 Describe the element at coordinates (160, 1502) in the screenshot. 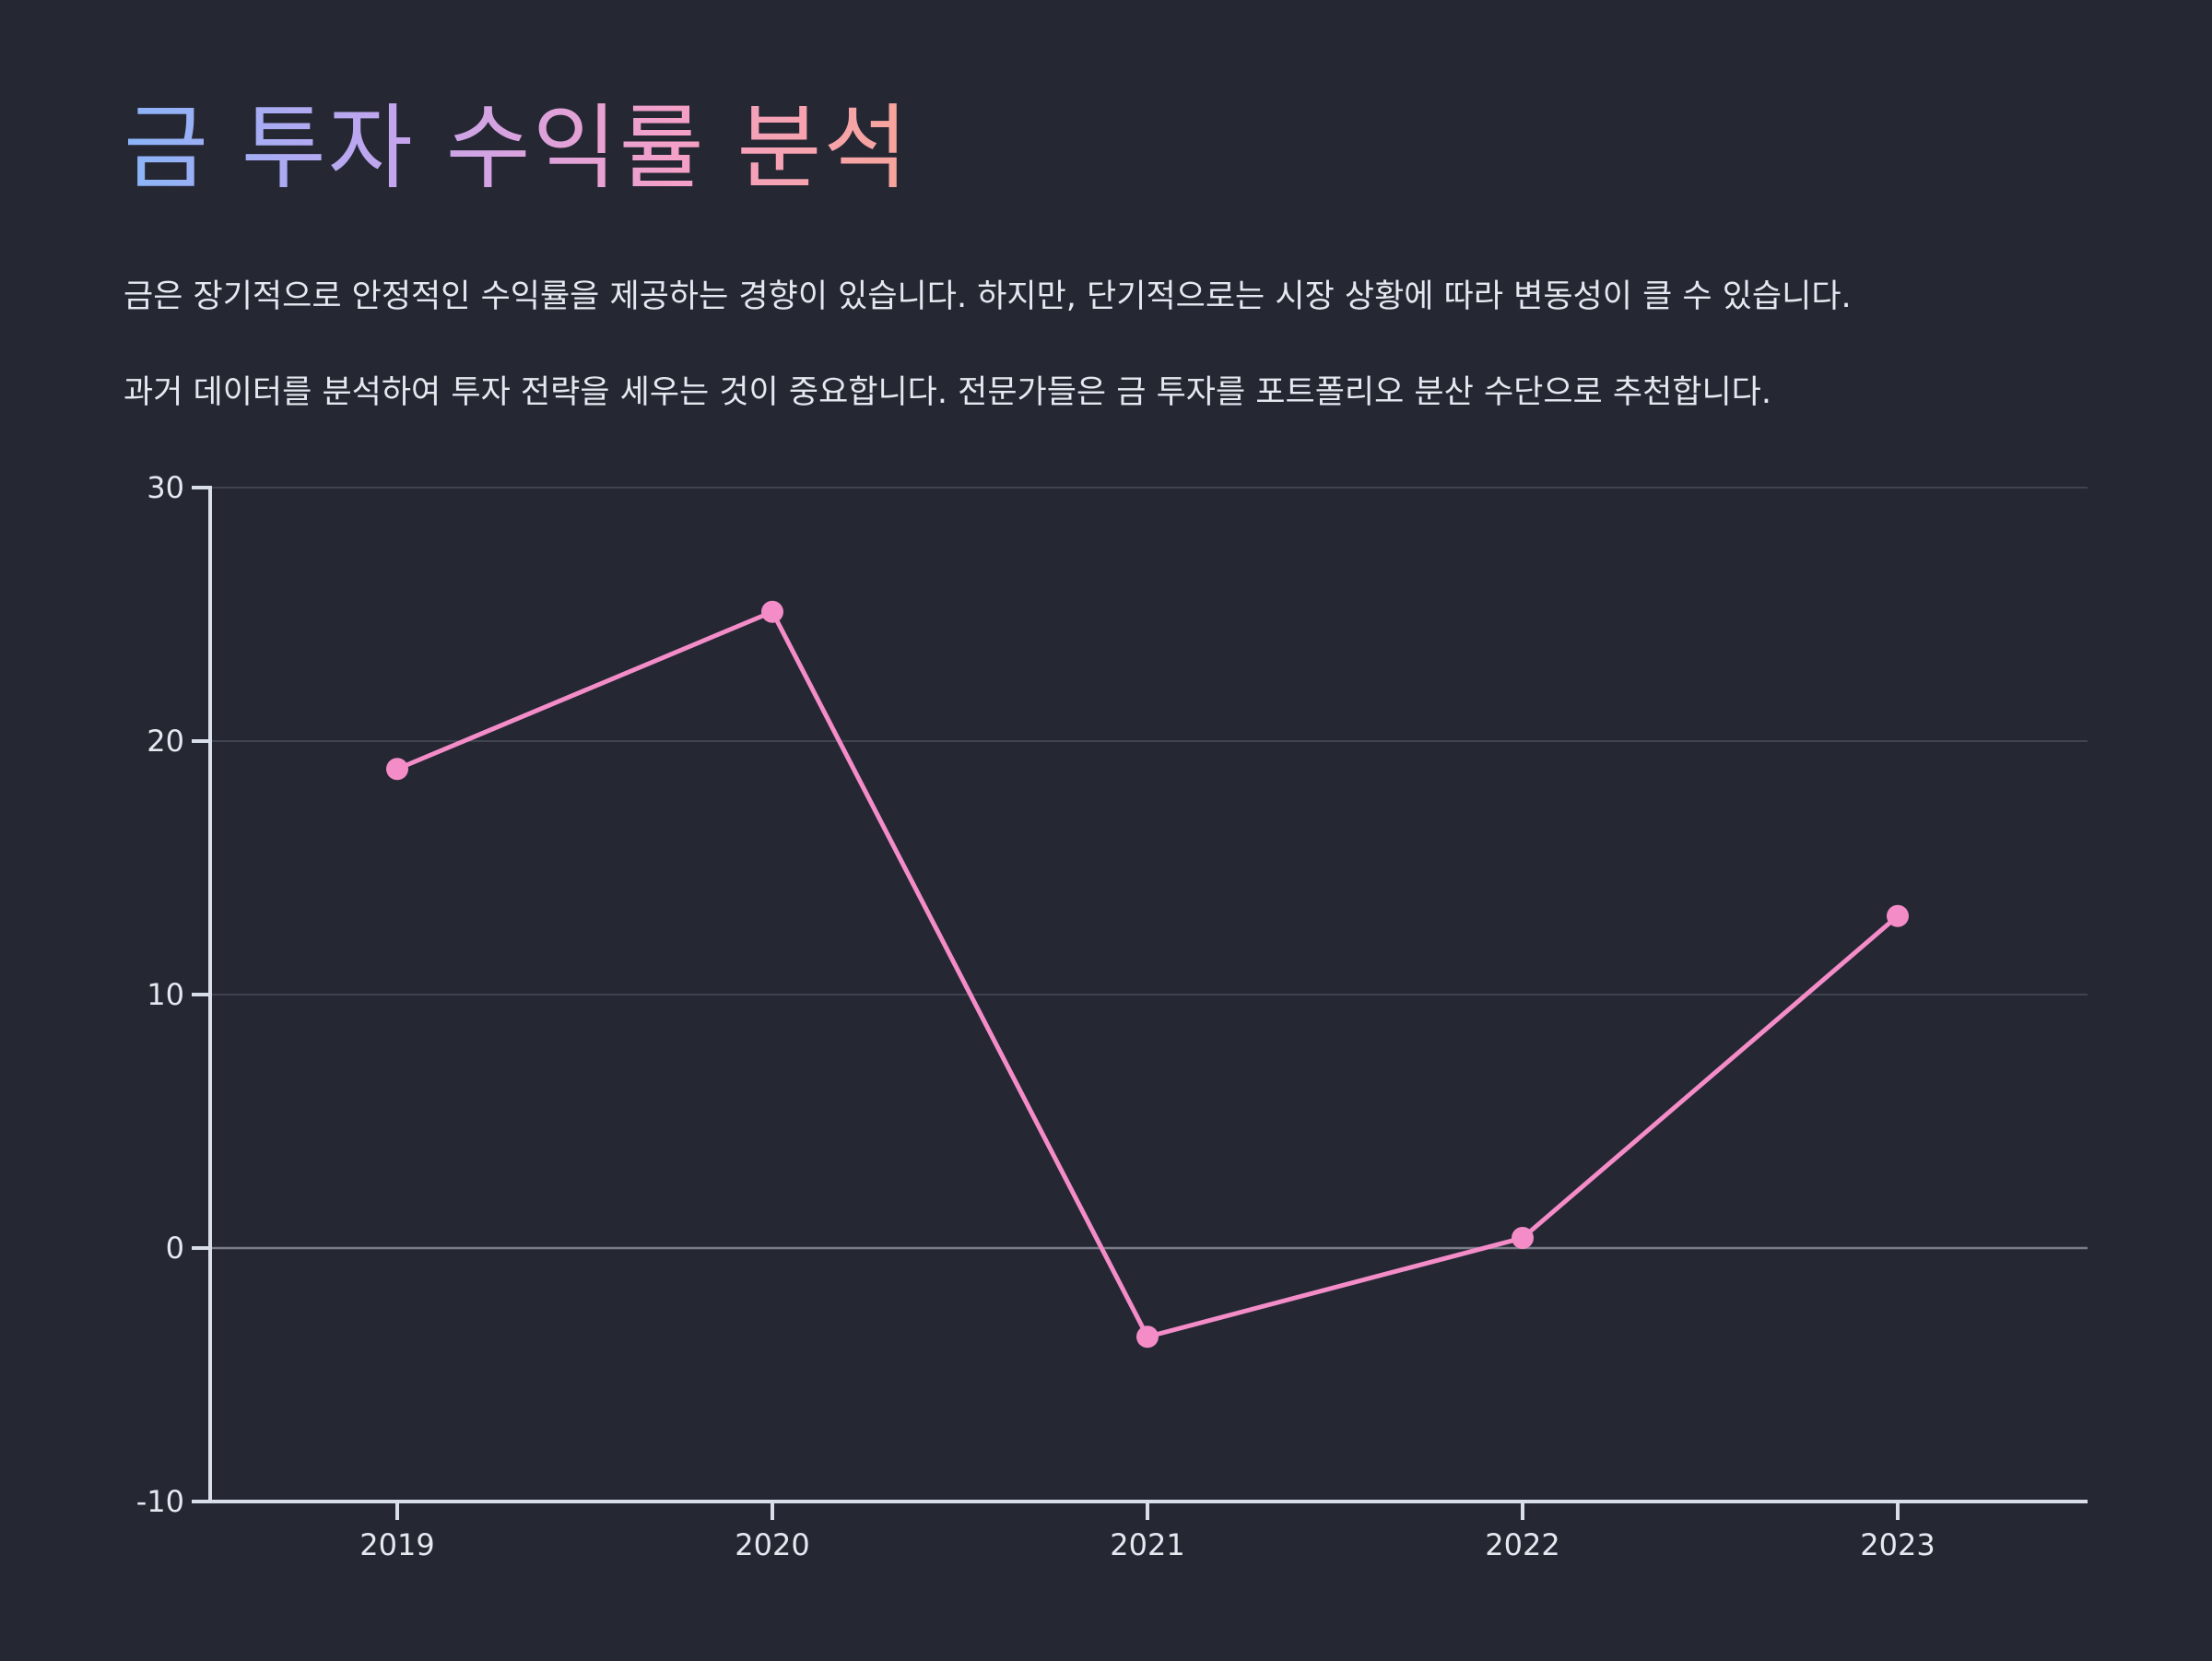

I see `y-tick-label: -10` at that location.